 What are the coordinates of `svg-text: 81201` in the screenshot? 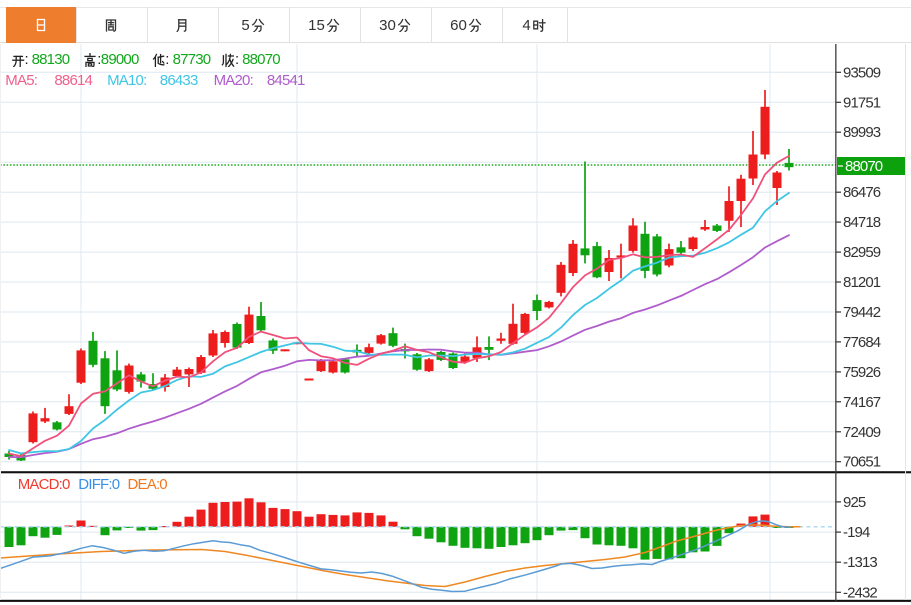 It's located at (862, 282).